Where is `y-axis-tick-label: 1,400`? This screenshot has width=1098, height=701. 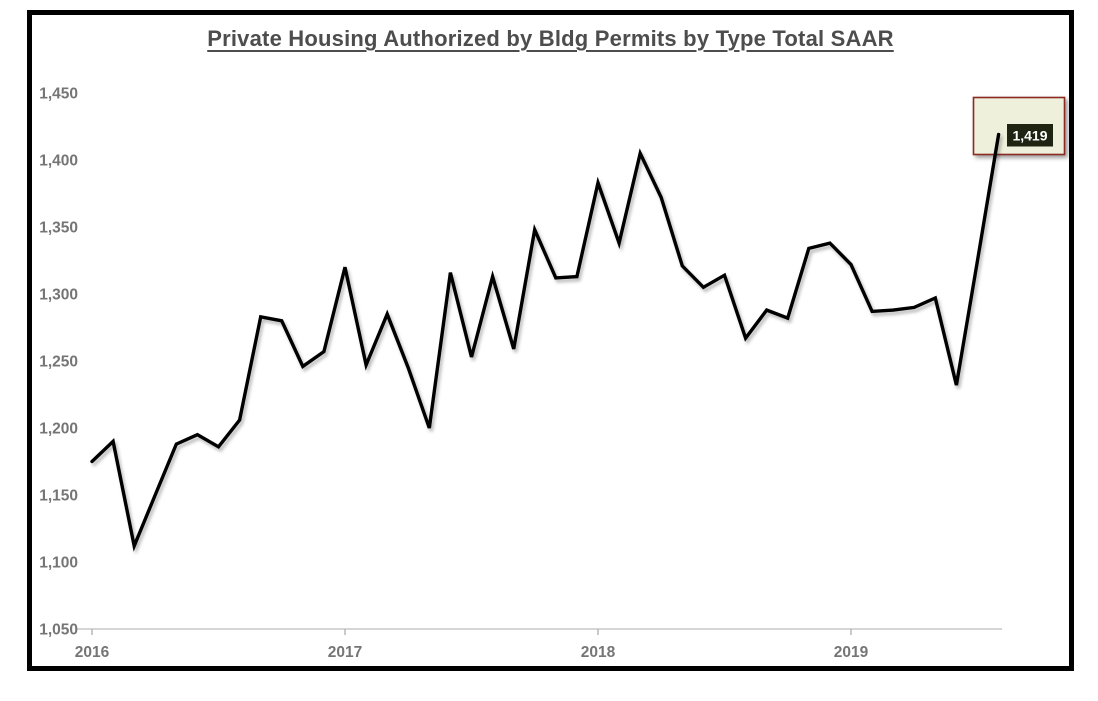
y-axis-tick-label: 1,400 is located at coordinates (58, 161).